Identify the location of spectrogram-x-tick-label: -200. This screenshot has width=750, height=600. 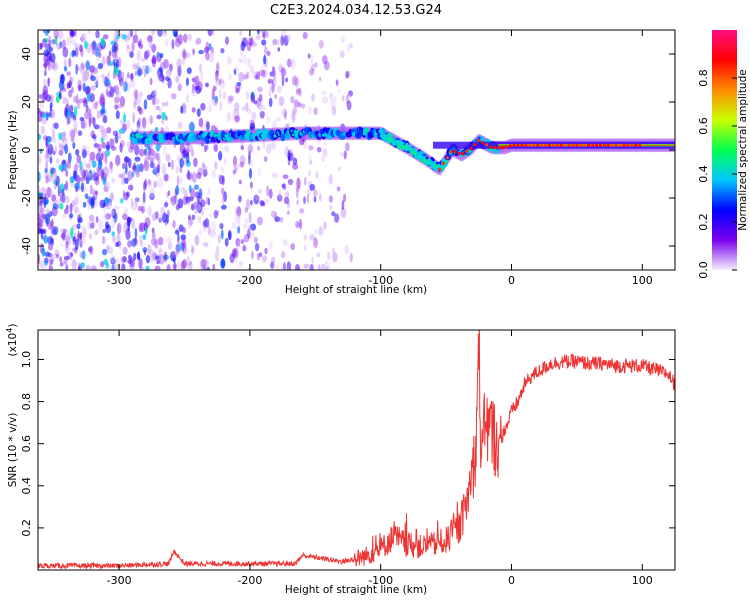
(249, 280).